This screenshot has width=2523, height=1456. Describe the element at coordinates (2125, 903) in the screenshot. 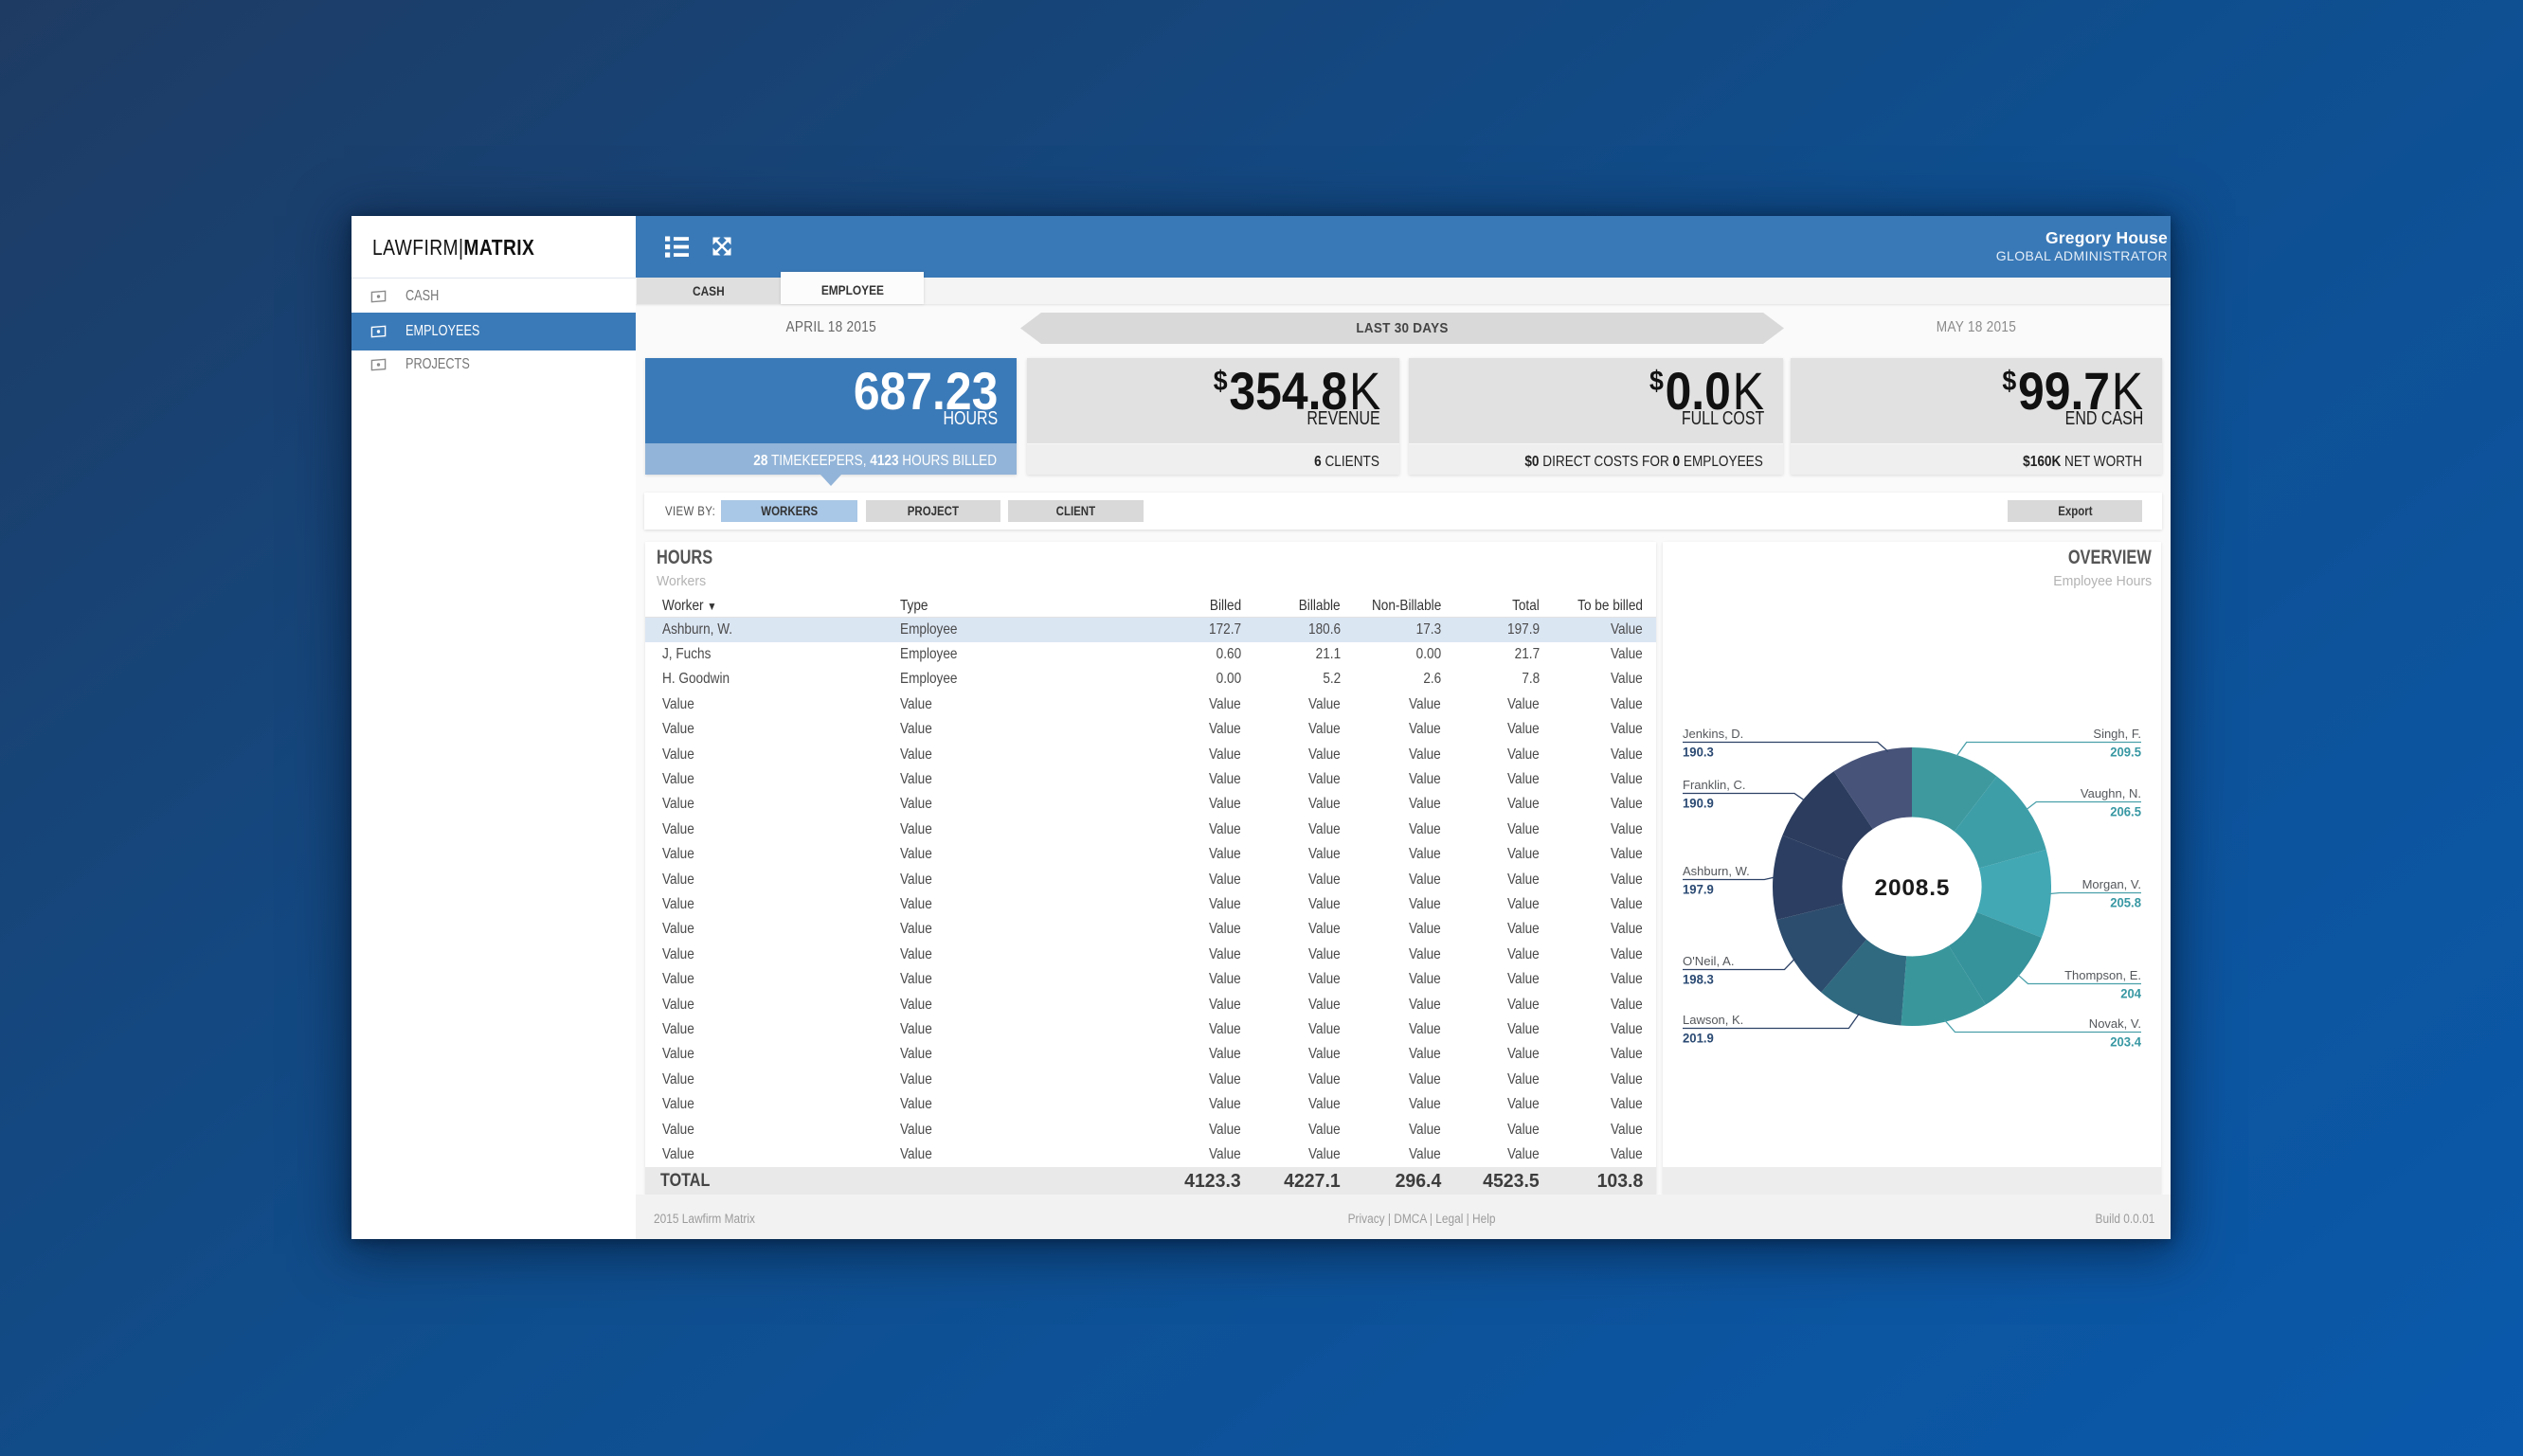

I see `svg-text: 205.8` at that location.